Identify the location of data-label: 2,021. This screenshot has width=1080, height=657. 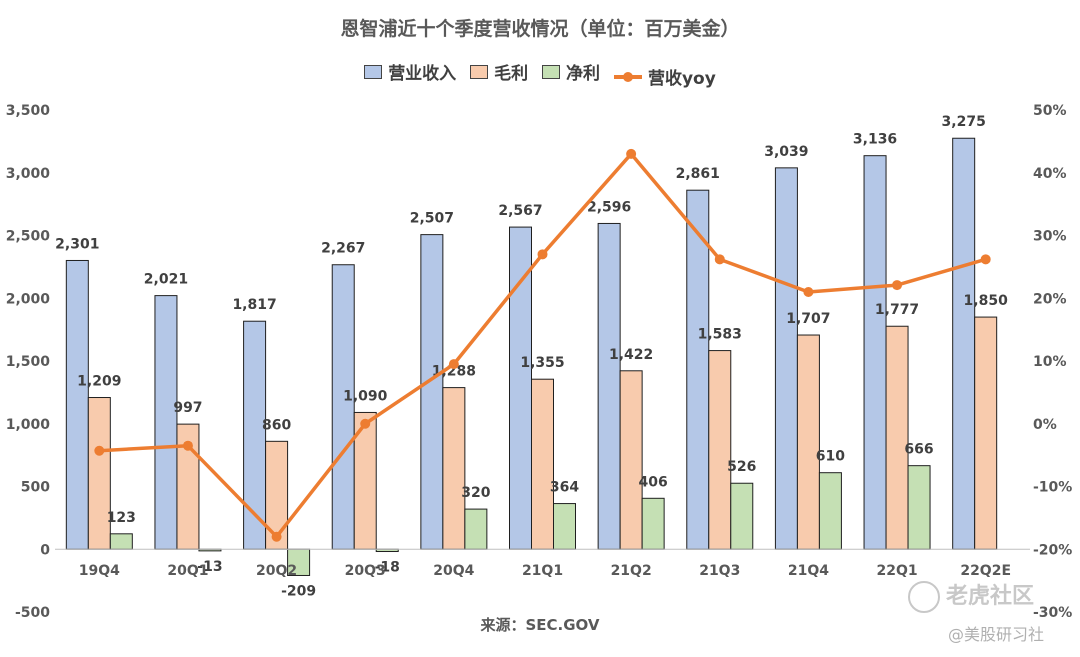
(166, 280).